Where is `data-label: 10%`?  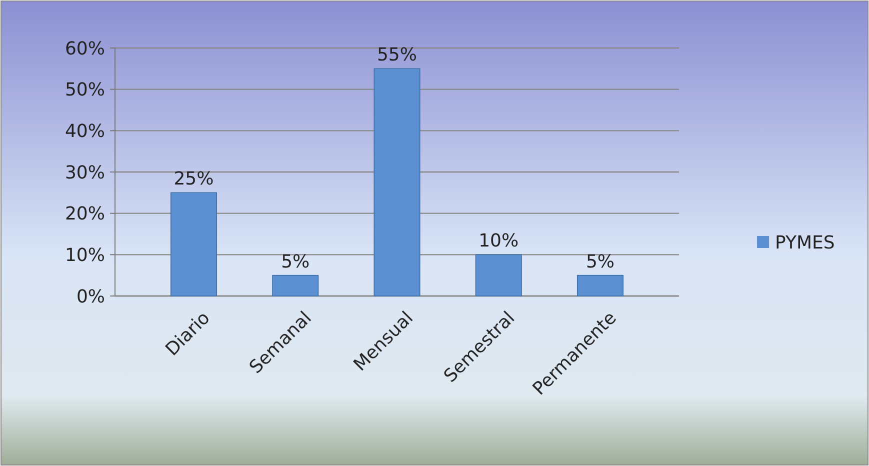
data-label: 10% is located at coordinates (498, 241).